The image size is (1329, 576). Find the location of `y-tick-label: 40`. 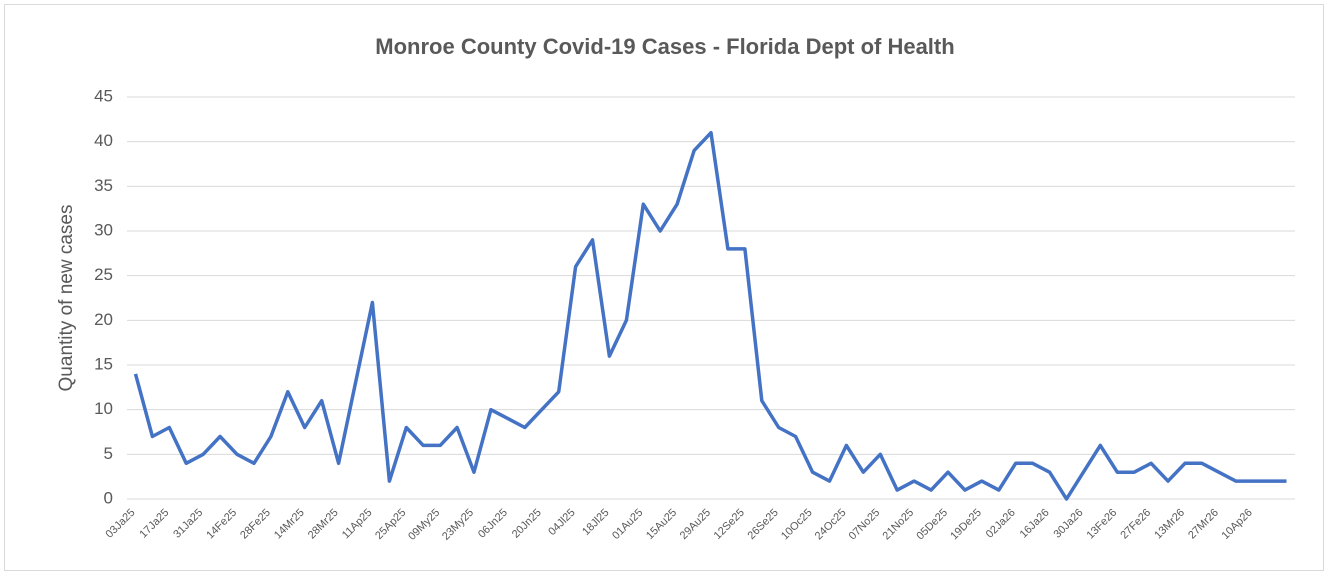

y-tick-label: 40 is located at coordinates (103, 140).